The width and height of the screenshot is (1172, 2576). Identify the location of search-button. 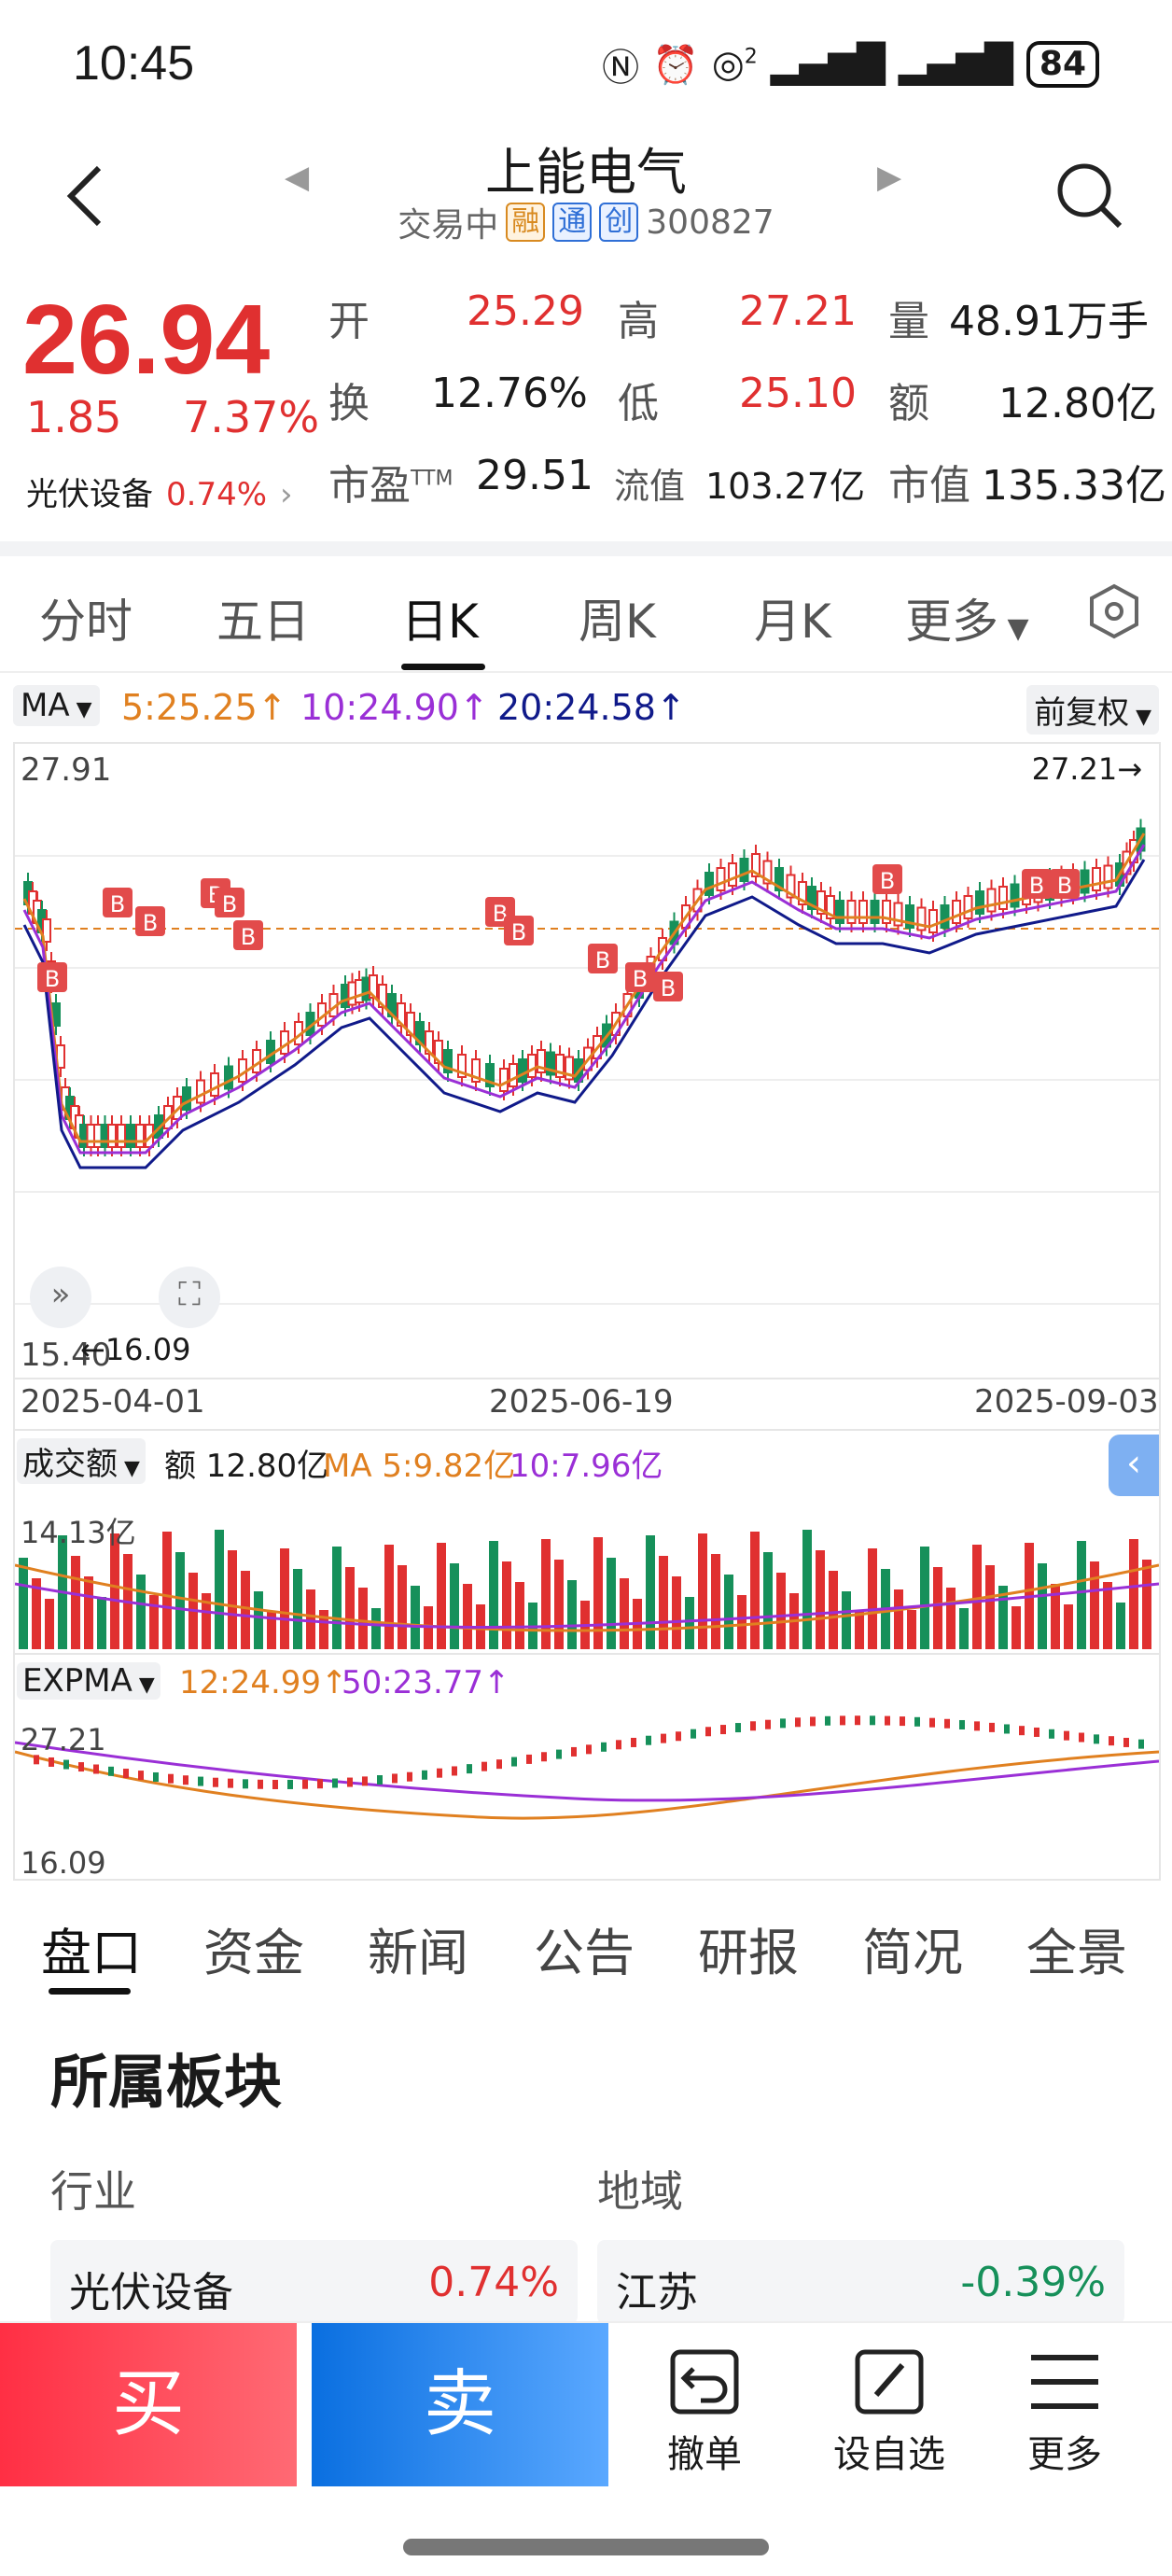
(1090, 196).